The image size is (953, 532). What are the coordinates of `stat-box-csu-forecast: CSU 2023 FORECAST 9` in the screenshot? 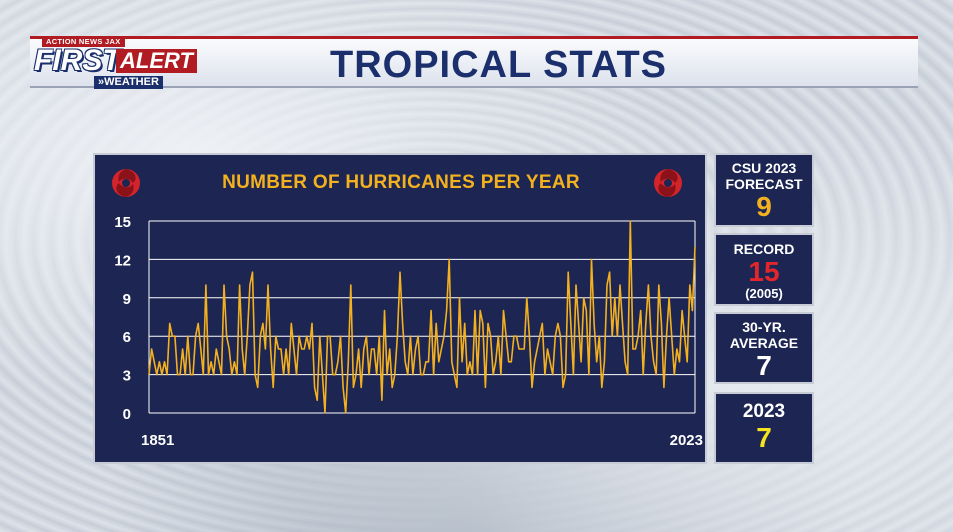 It's located at (764, 190).